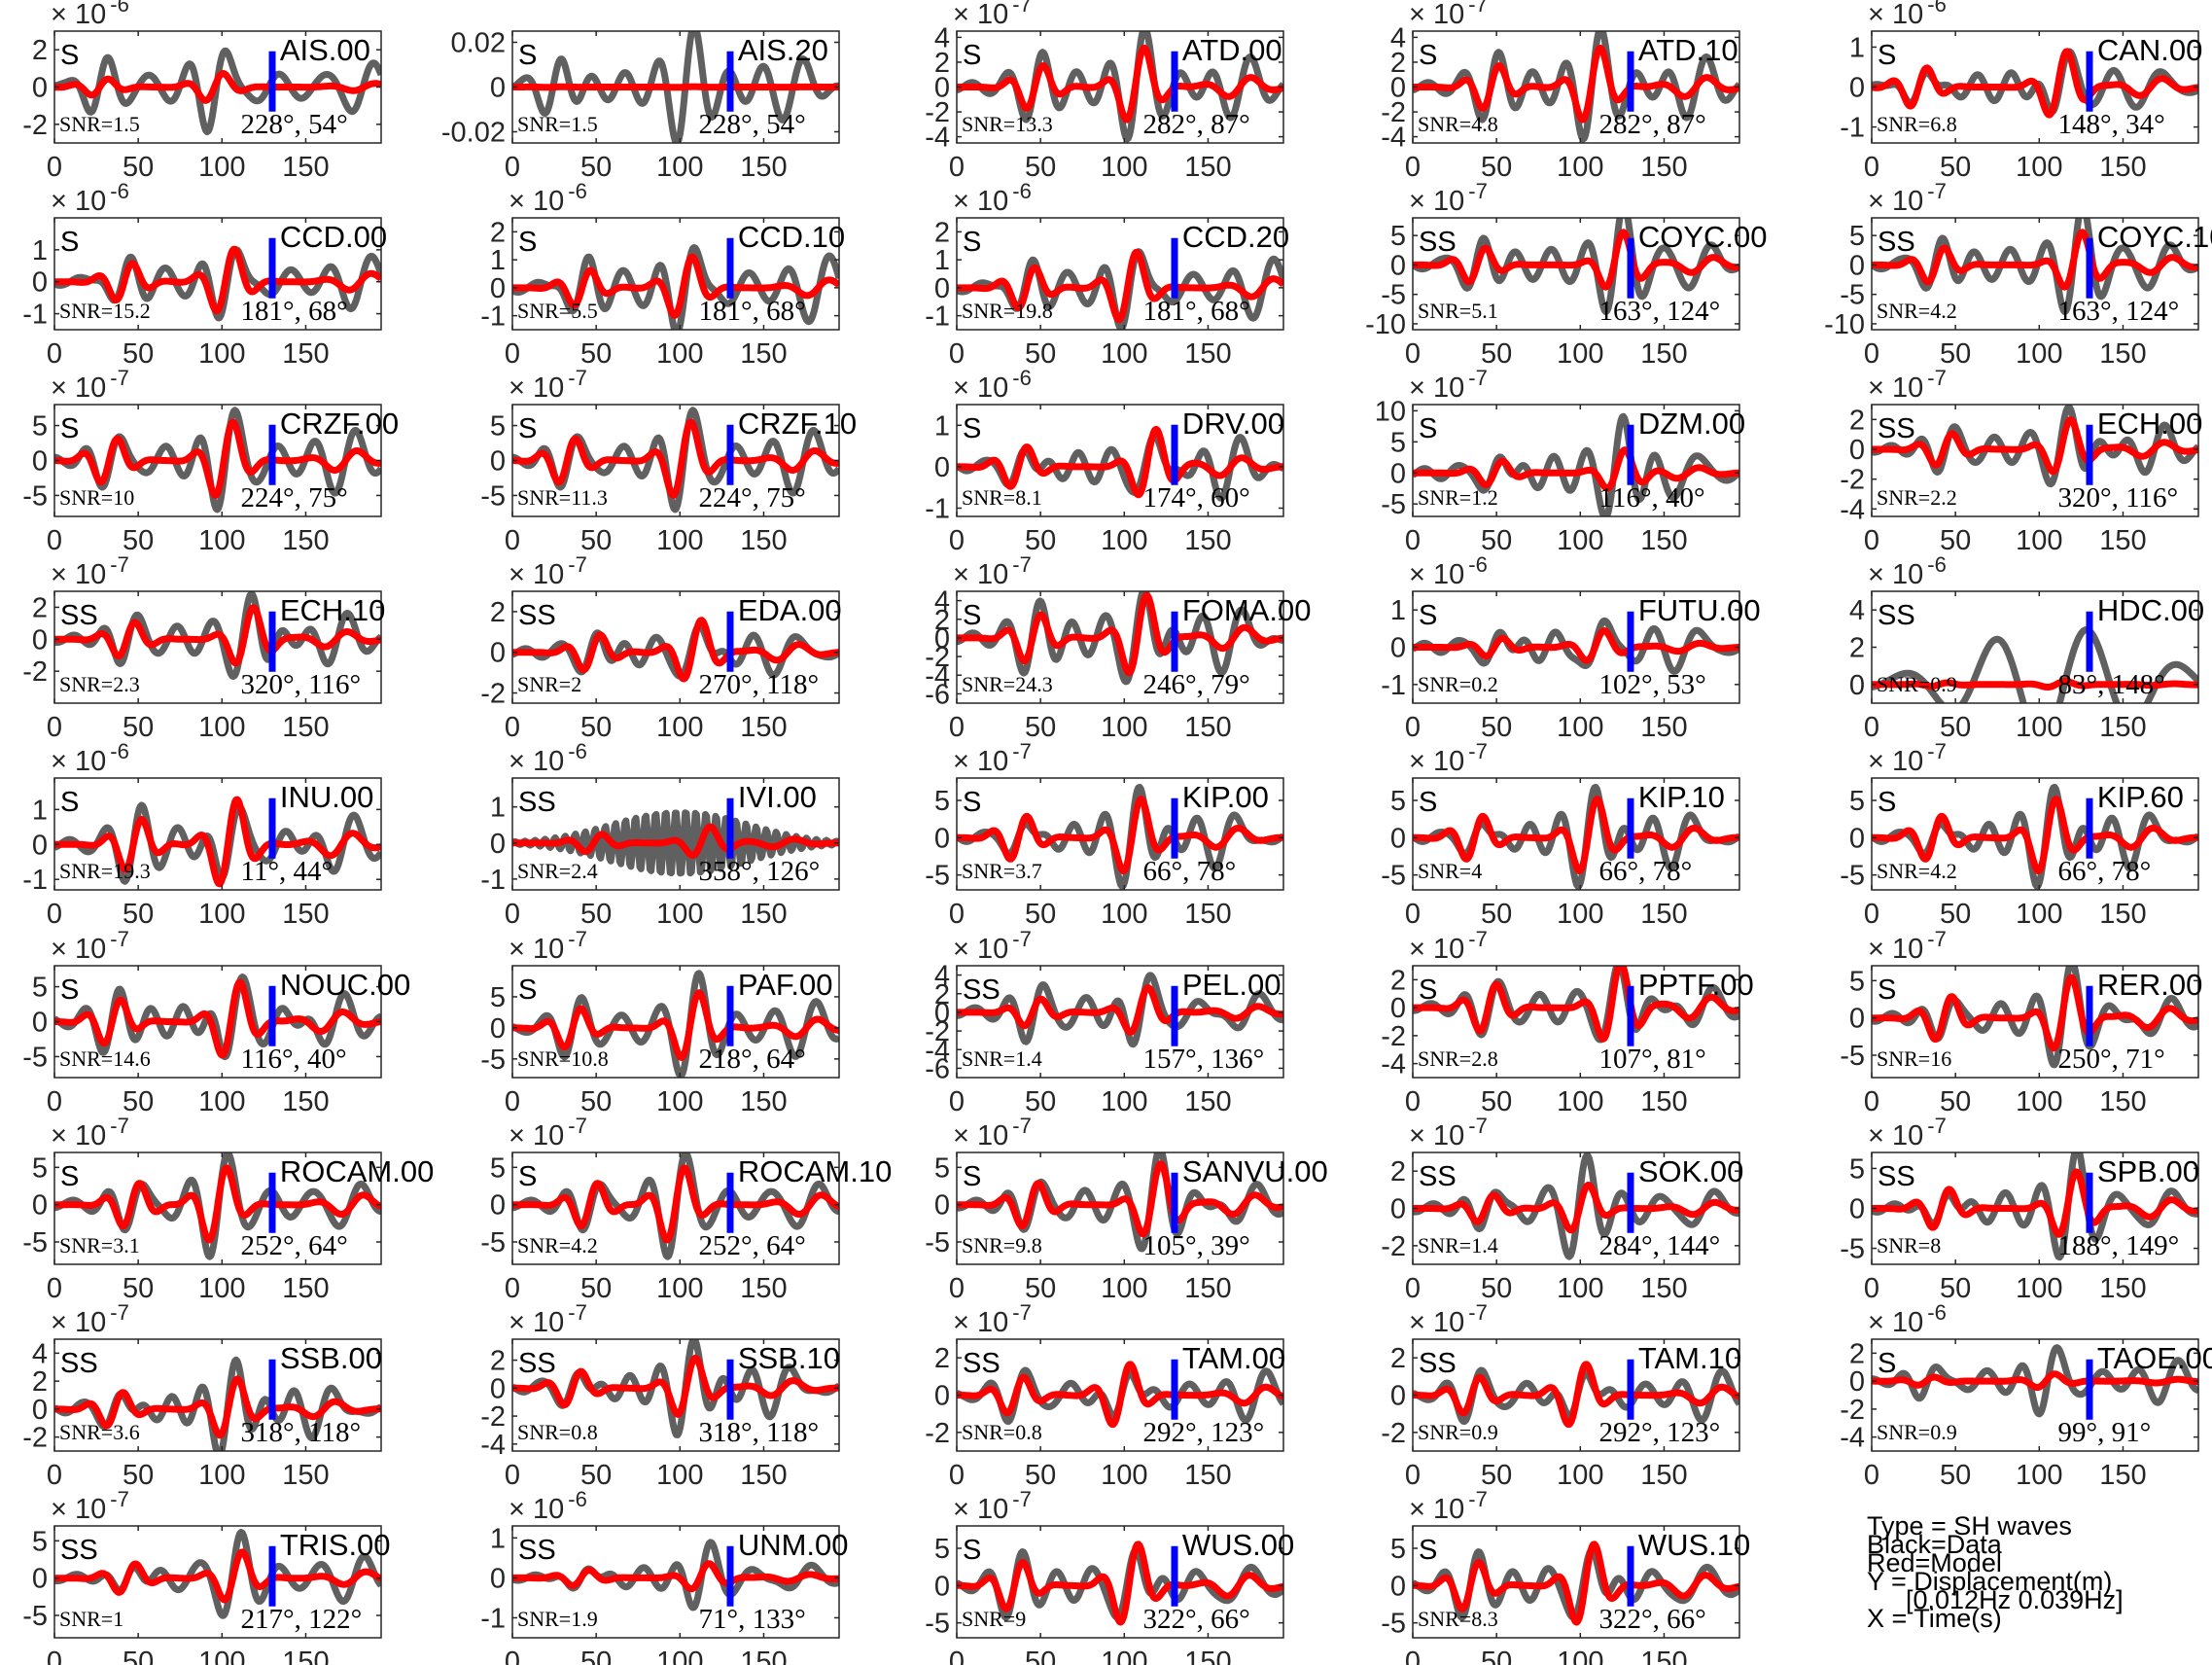  What do you see at coordinates (331, 1358) in the screenshot?
I see `station-label: SSB.00` at bounding box center [331, 1358].